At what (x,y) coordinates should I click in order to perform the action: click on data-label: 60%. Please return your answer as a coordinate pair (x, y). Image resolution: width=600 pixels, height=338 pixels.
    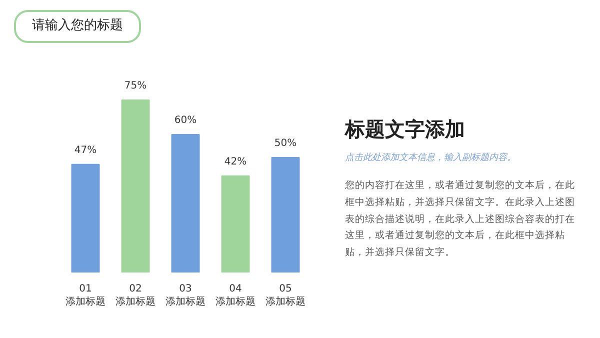
    Looking at the image, I should click on (185, 120).